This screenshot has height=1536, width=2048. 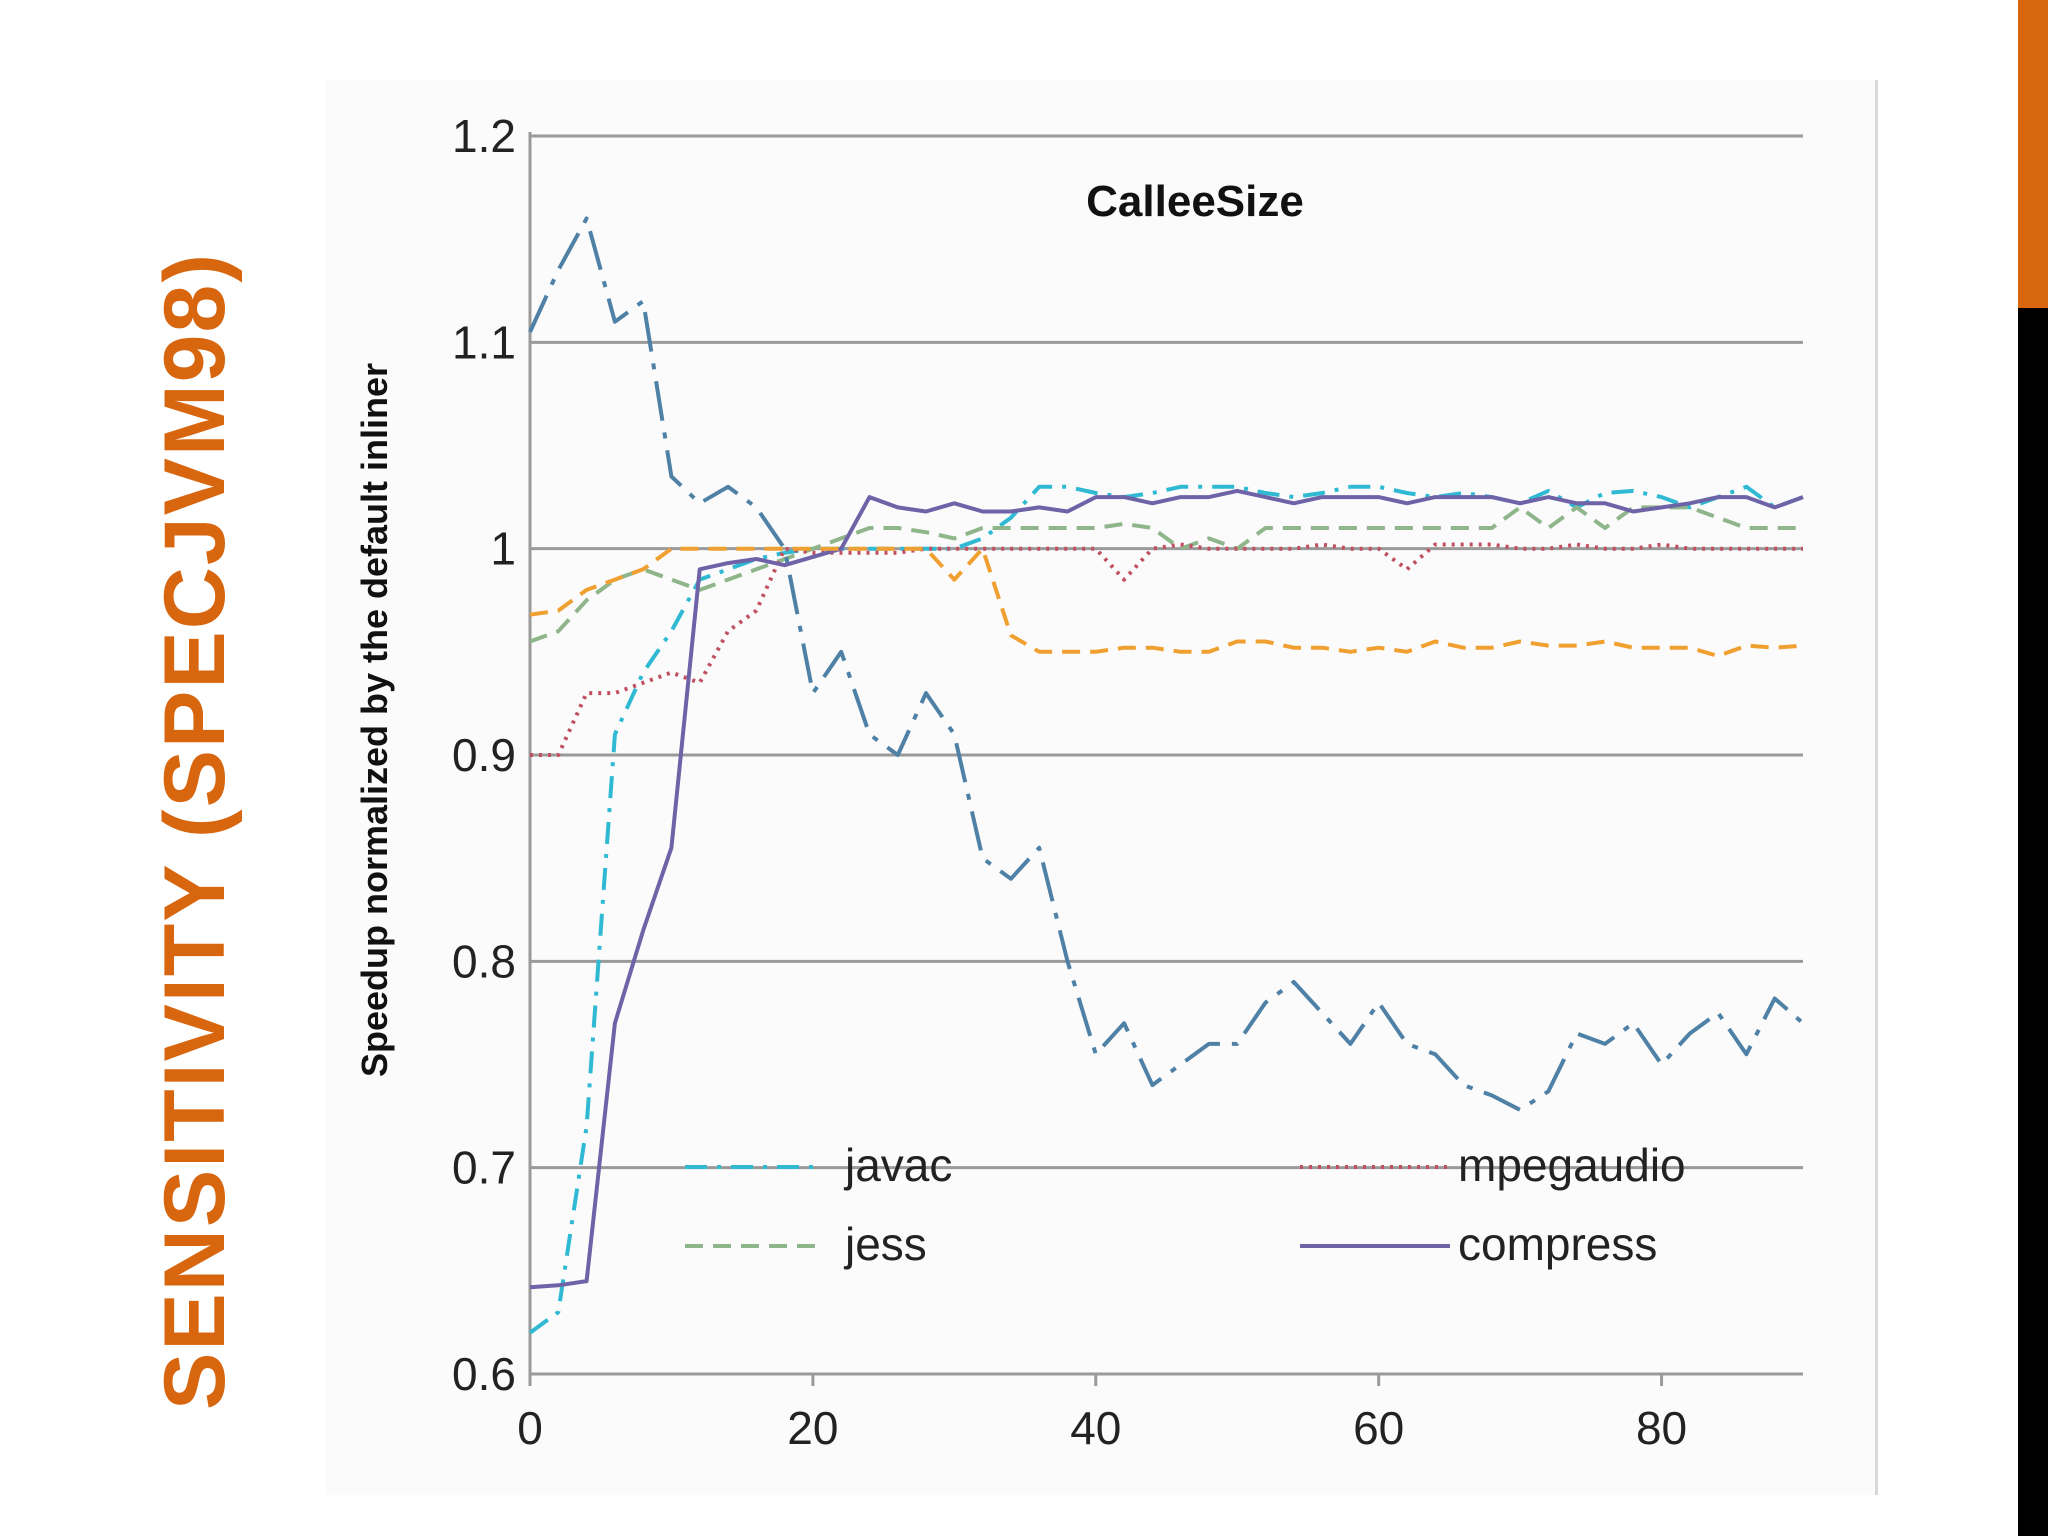 I want to click on y-tick-label: 1, so click(x=503, y=549).